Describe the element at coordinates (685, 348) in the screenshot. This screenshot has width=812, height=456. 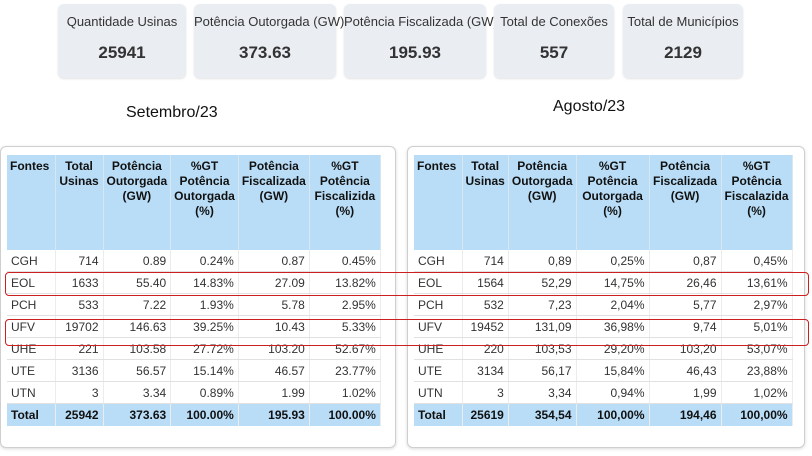
I see `value-cell: 103,20` at that location.